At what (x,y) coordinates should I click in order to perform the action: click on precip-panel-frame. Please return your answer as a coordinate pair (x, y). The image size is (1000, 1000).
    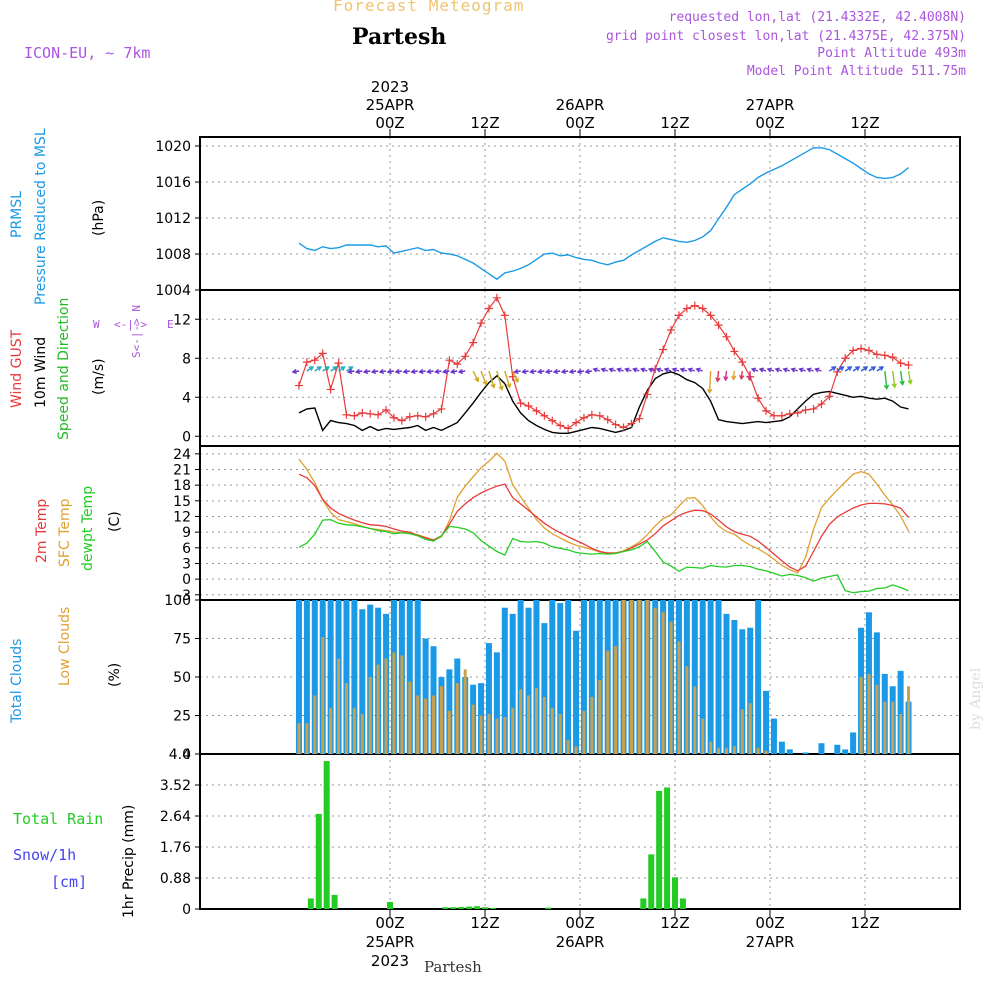
    Looking at the image, I should click on (580, 831).